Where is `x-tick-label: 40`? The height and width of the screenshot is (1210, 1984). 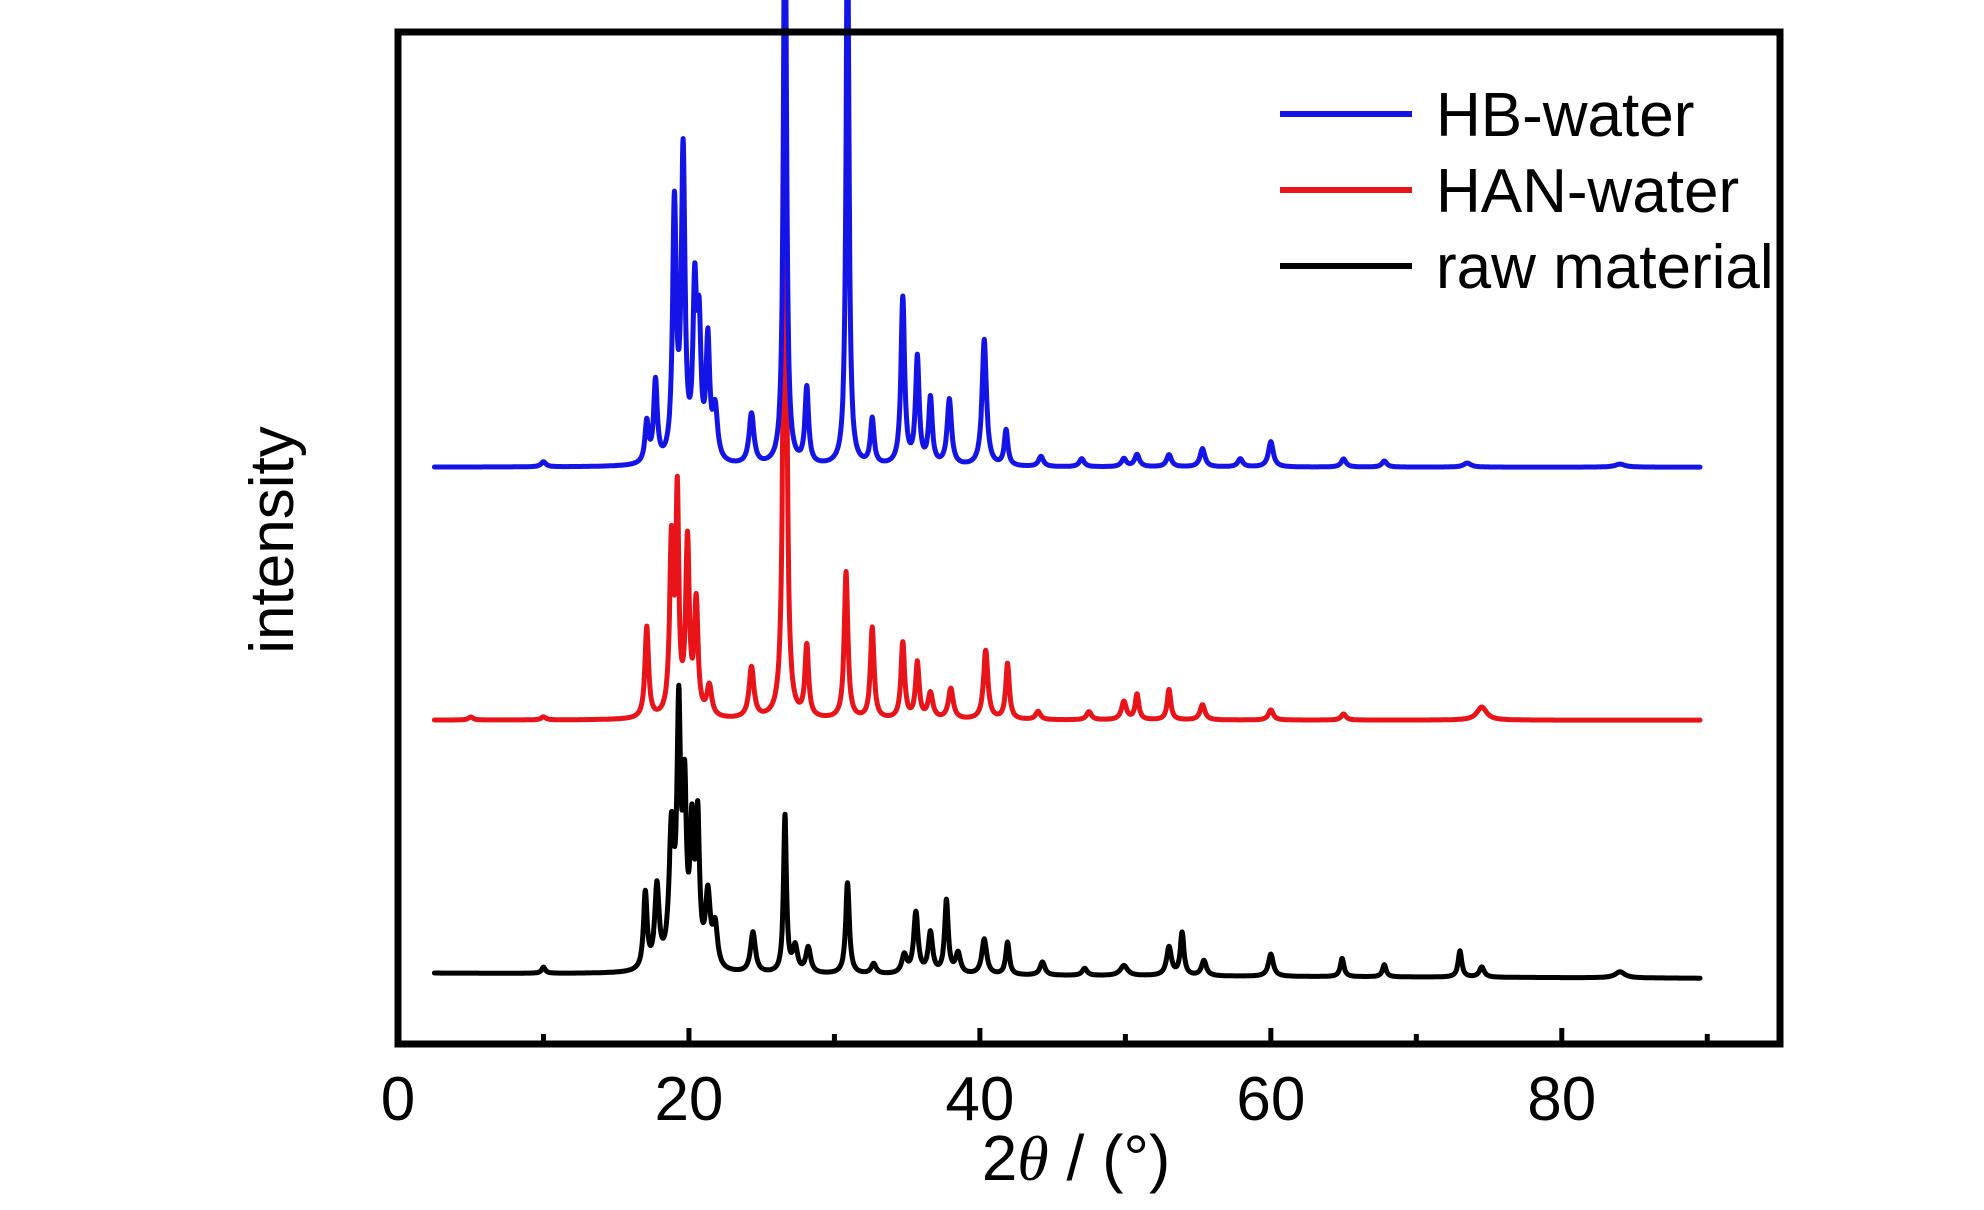
x-tick-label: 40 is located at coordinates (979, 1099).